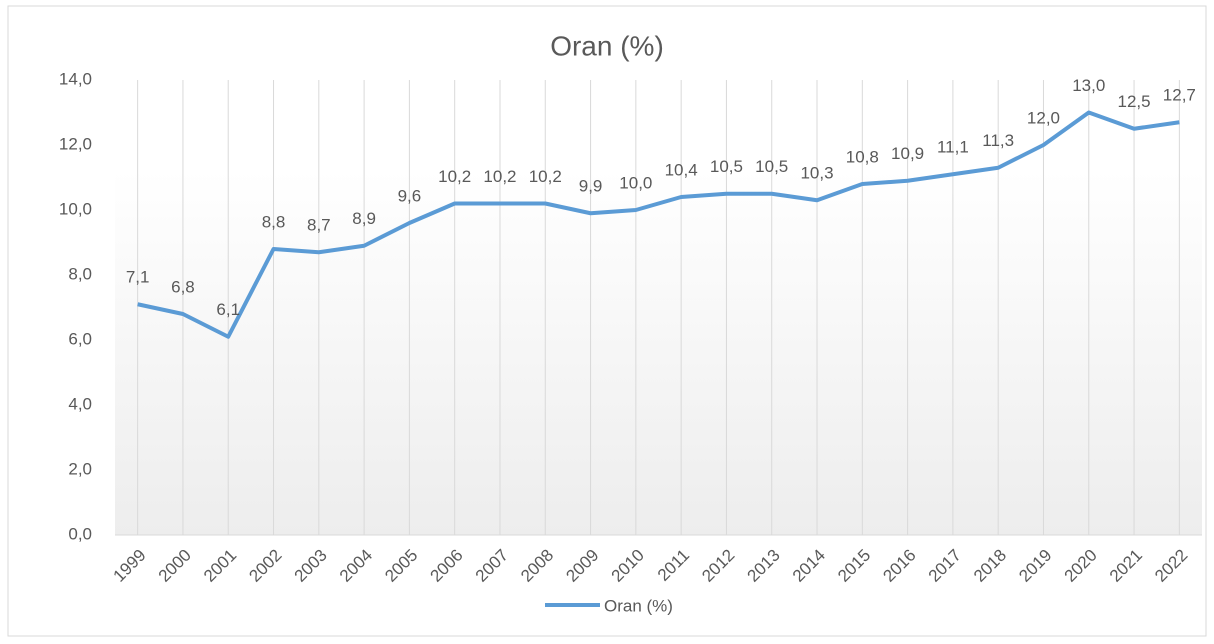 The image size is (1214, 644). What do you see at coordinates (80, 403) in the screenshot?
I see `y-tick-label: 4,0` at bounding box center [80, 403].